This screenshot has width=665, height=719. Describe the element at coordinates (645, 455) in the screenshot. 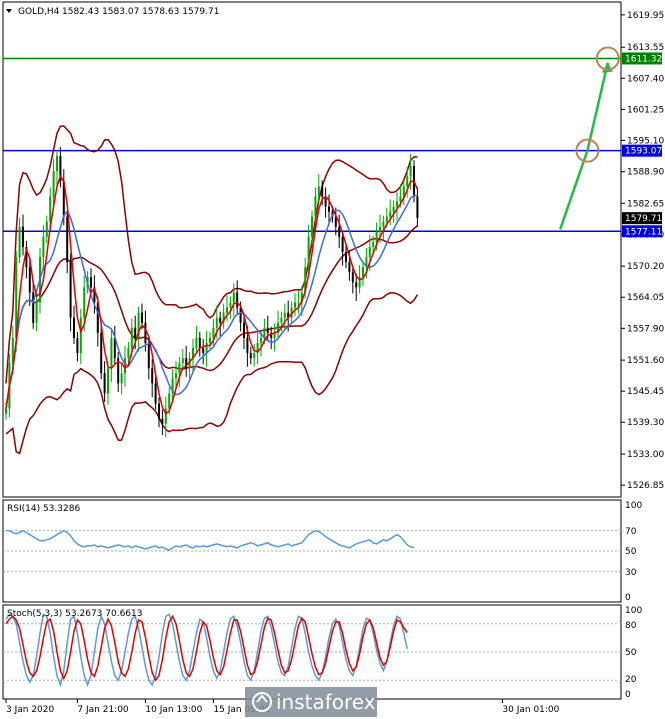

I see `price-tick-label: 1533.00` at that location.